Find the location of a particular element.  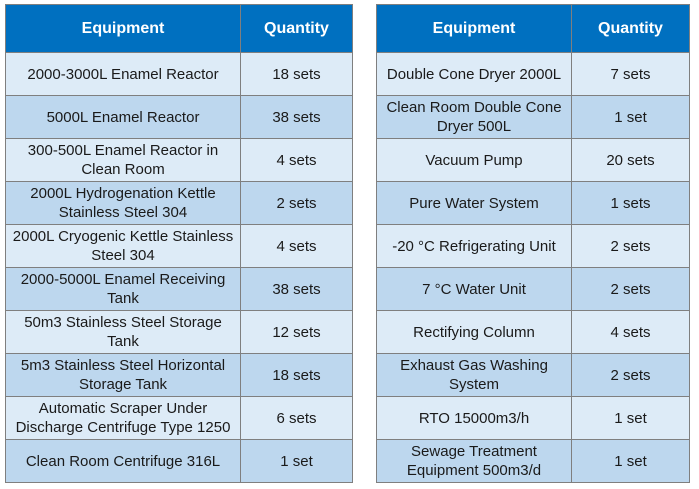

table-row: Rectifying Column 4 sets is located at coordinates (533, 332).